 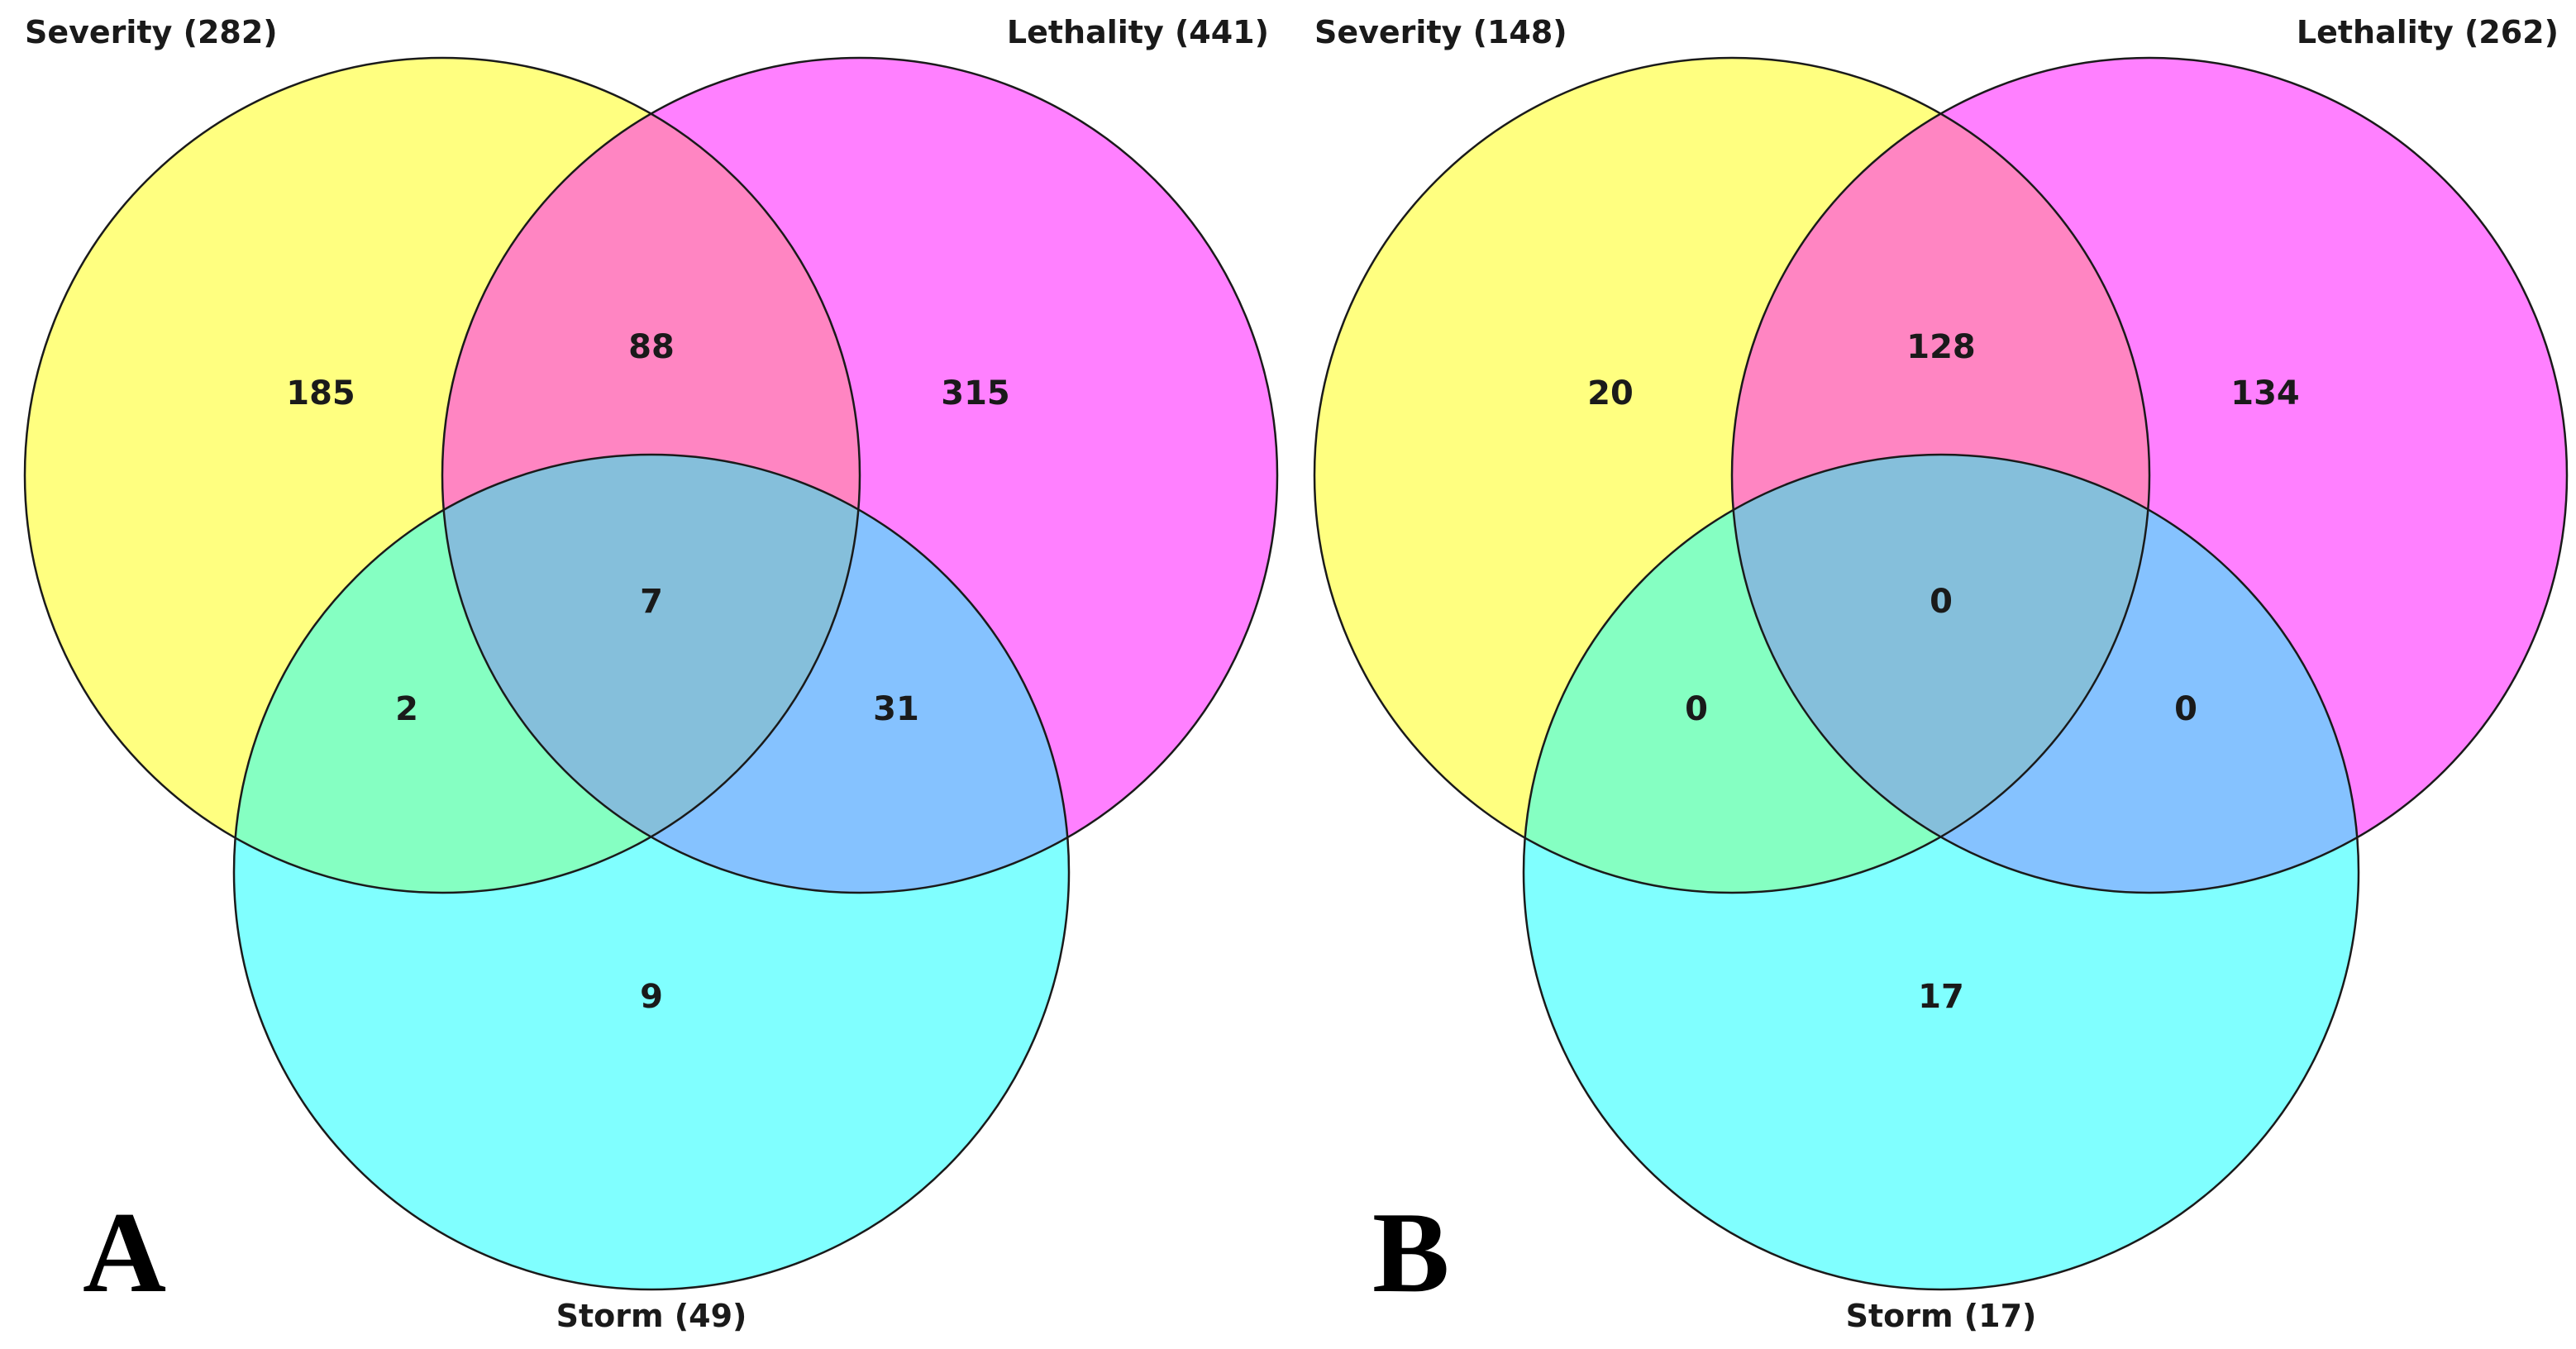 I want to click on count-storm-only: 9, so click(x=651, y=997).